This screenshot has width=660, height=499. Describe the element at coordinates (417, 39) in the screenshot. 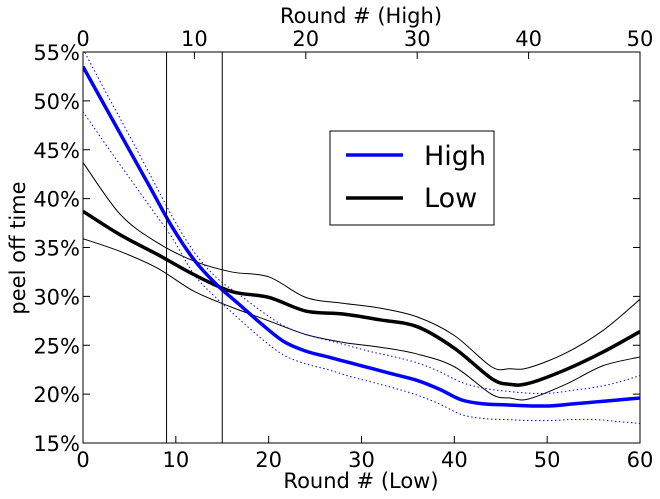

I see `x-top-tick-label: 30` at that location.